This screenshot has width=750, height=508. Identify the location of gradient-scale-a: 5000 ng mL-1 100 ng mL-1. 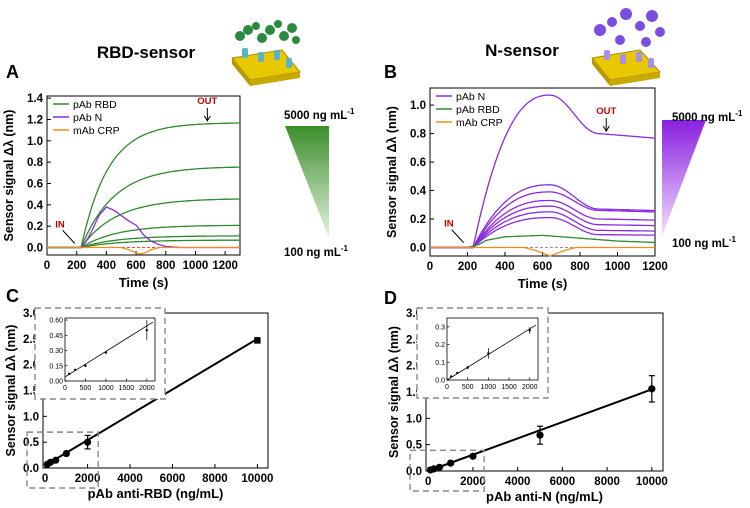
(319, 183).